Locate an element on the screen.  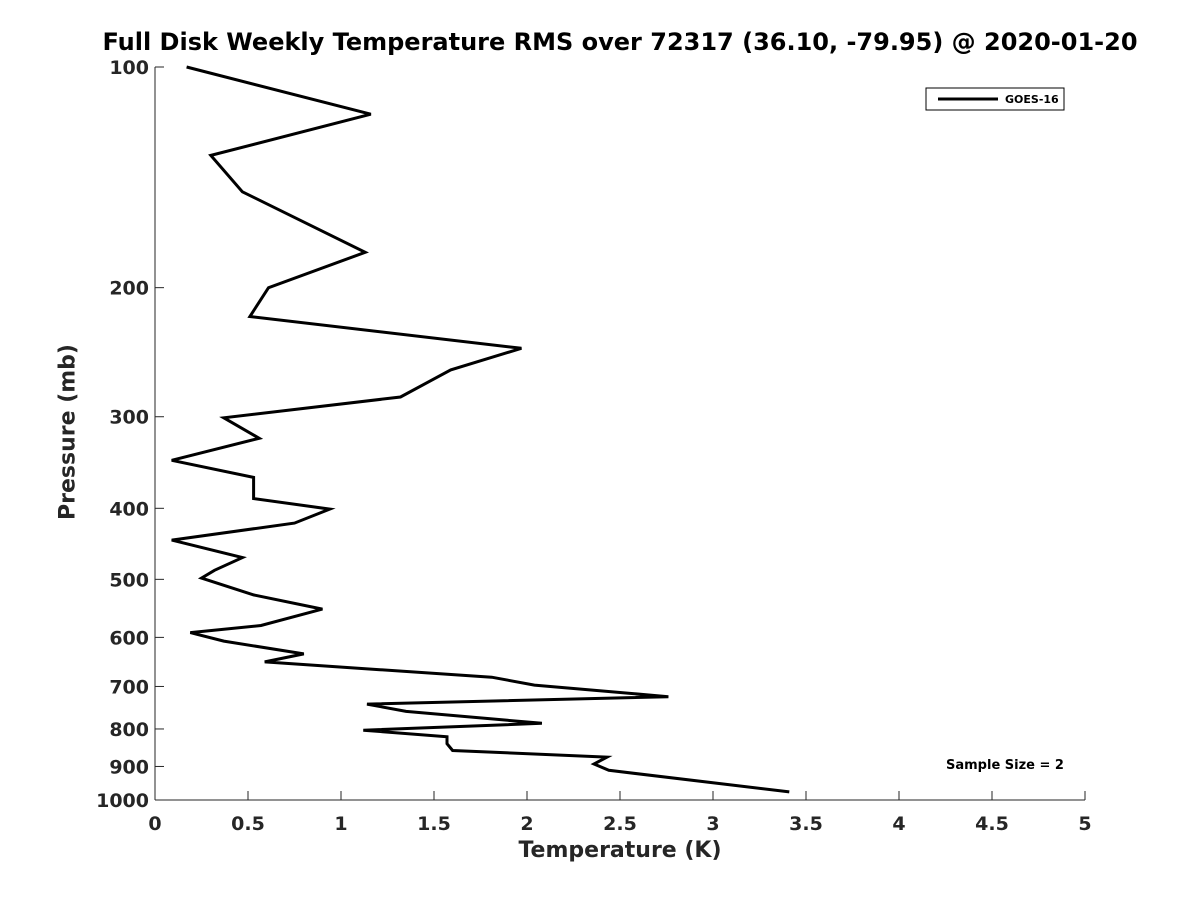
y-tick-label: 600 is located at coordinates (129, 638).